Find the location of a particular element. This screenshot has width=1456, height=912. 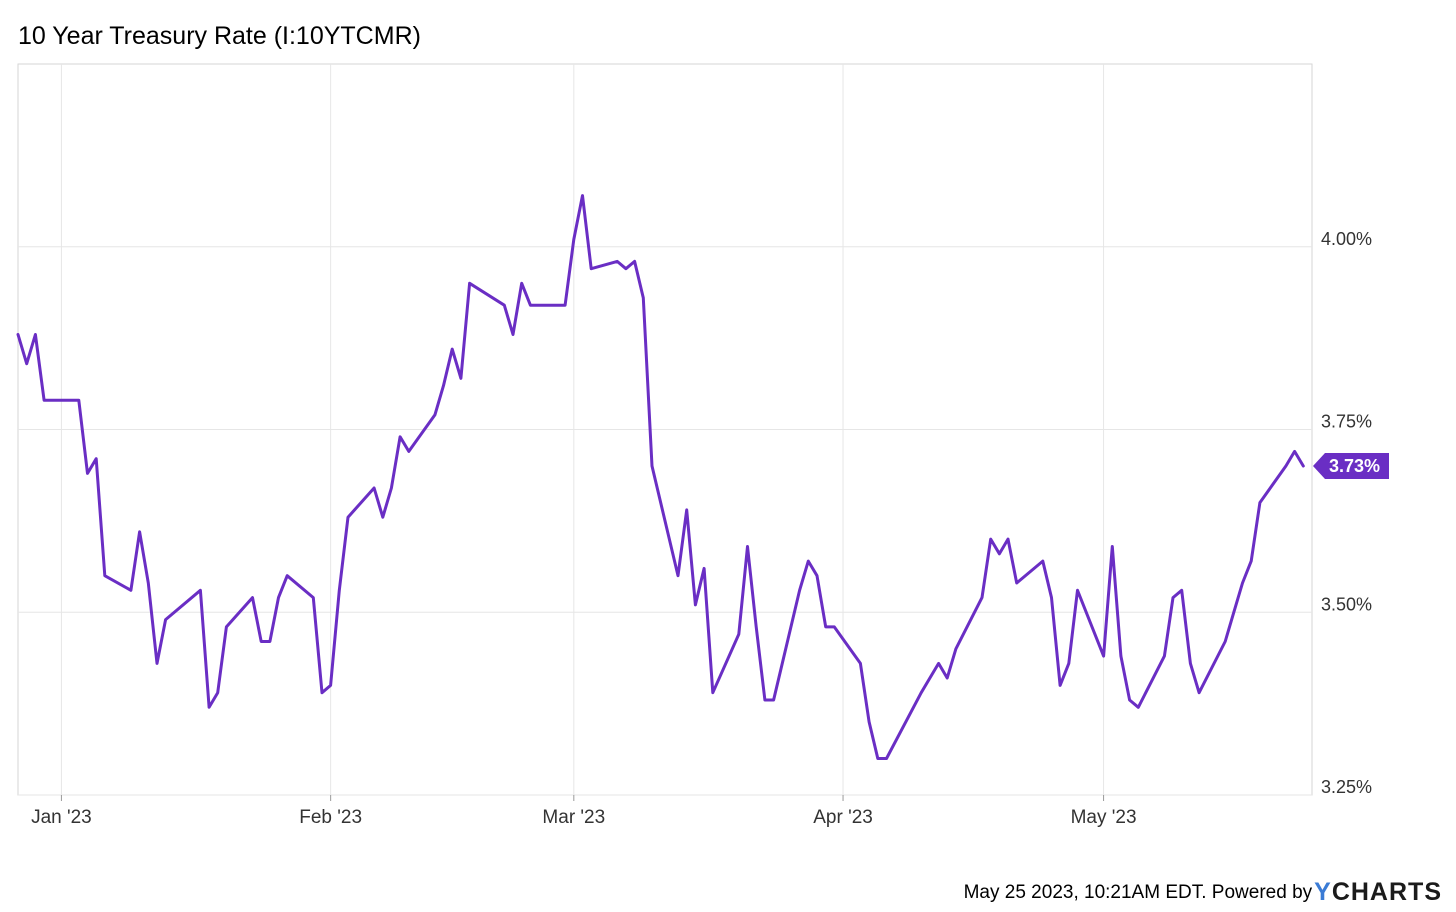

x-tick-label: Mar '23 is located at coordinates (573, 817).